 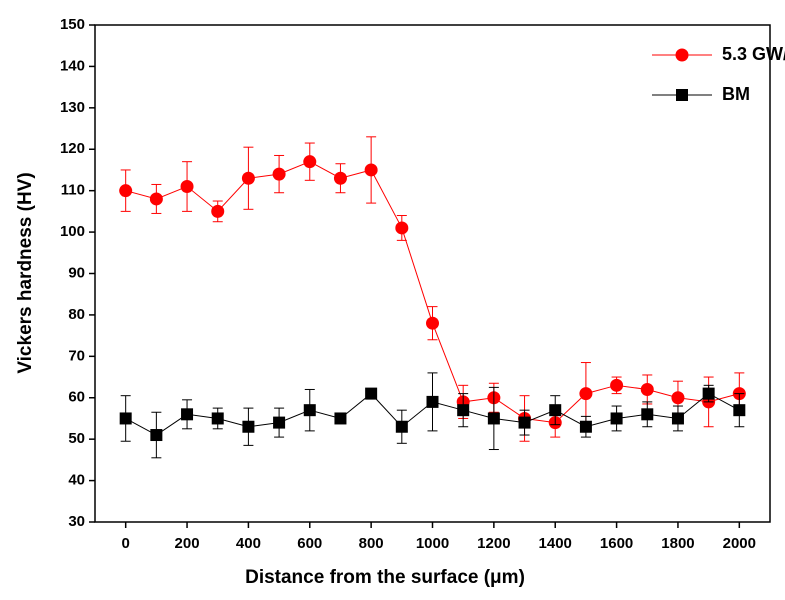 I want to click on y-tick-label: 100, so click(x=72, y=231).